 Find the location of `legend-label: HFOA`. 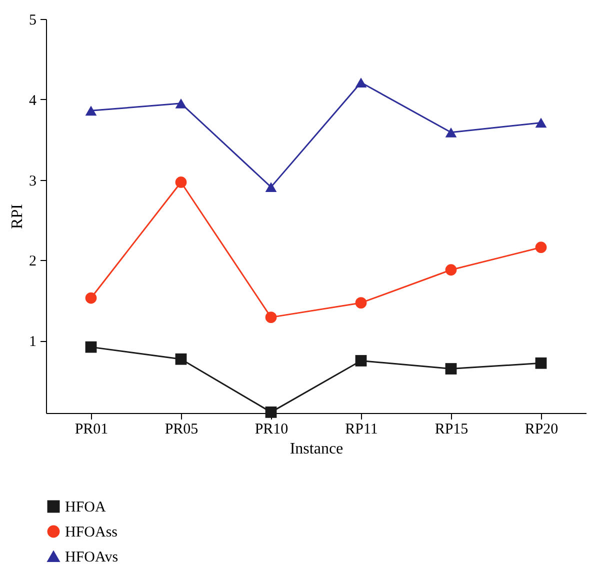

legend-label: HFOA is located at coordinates (85, 508).